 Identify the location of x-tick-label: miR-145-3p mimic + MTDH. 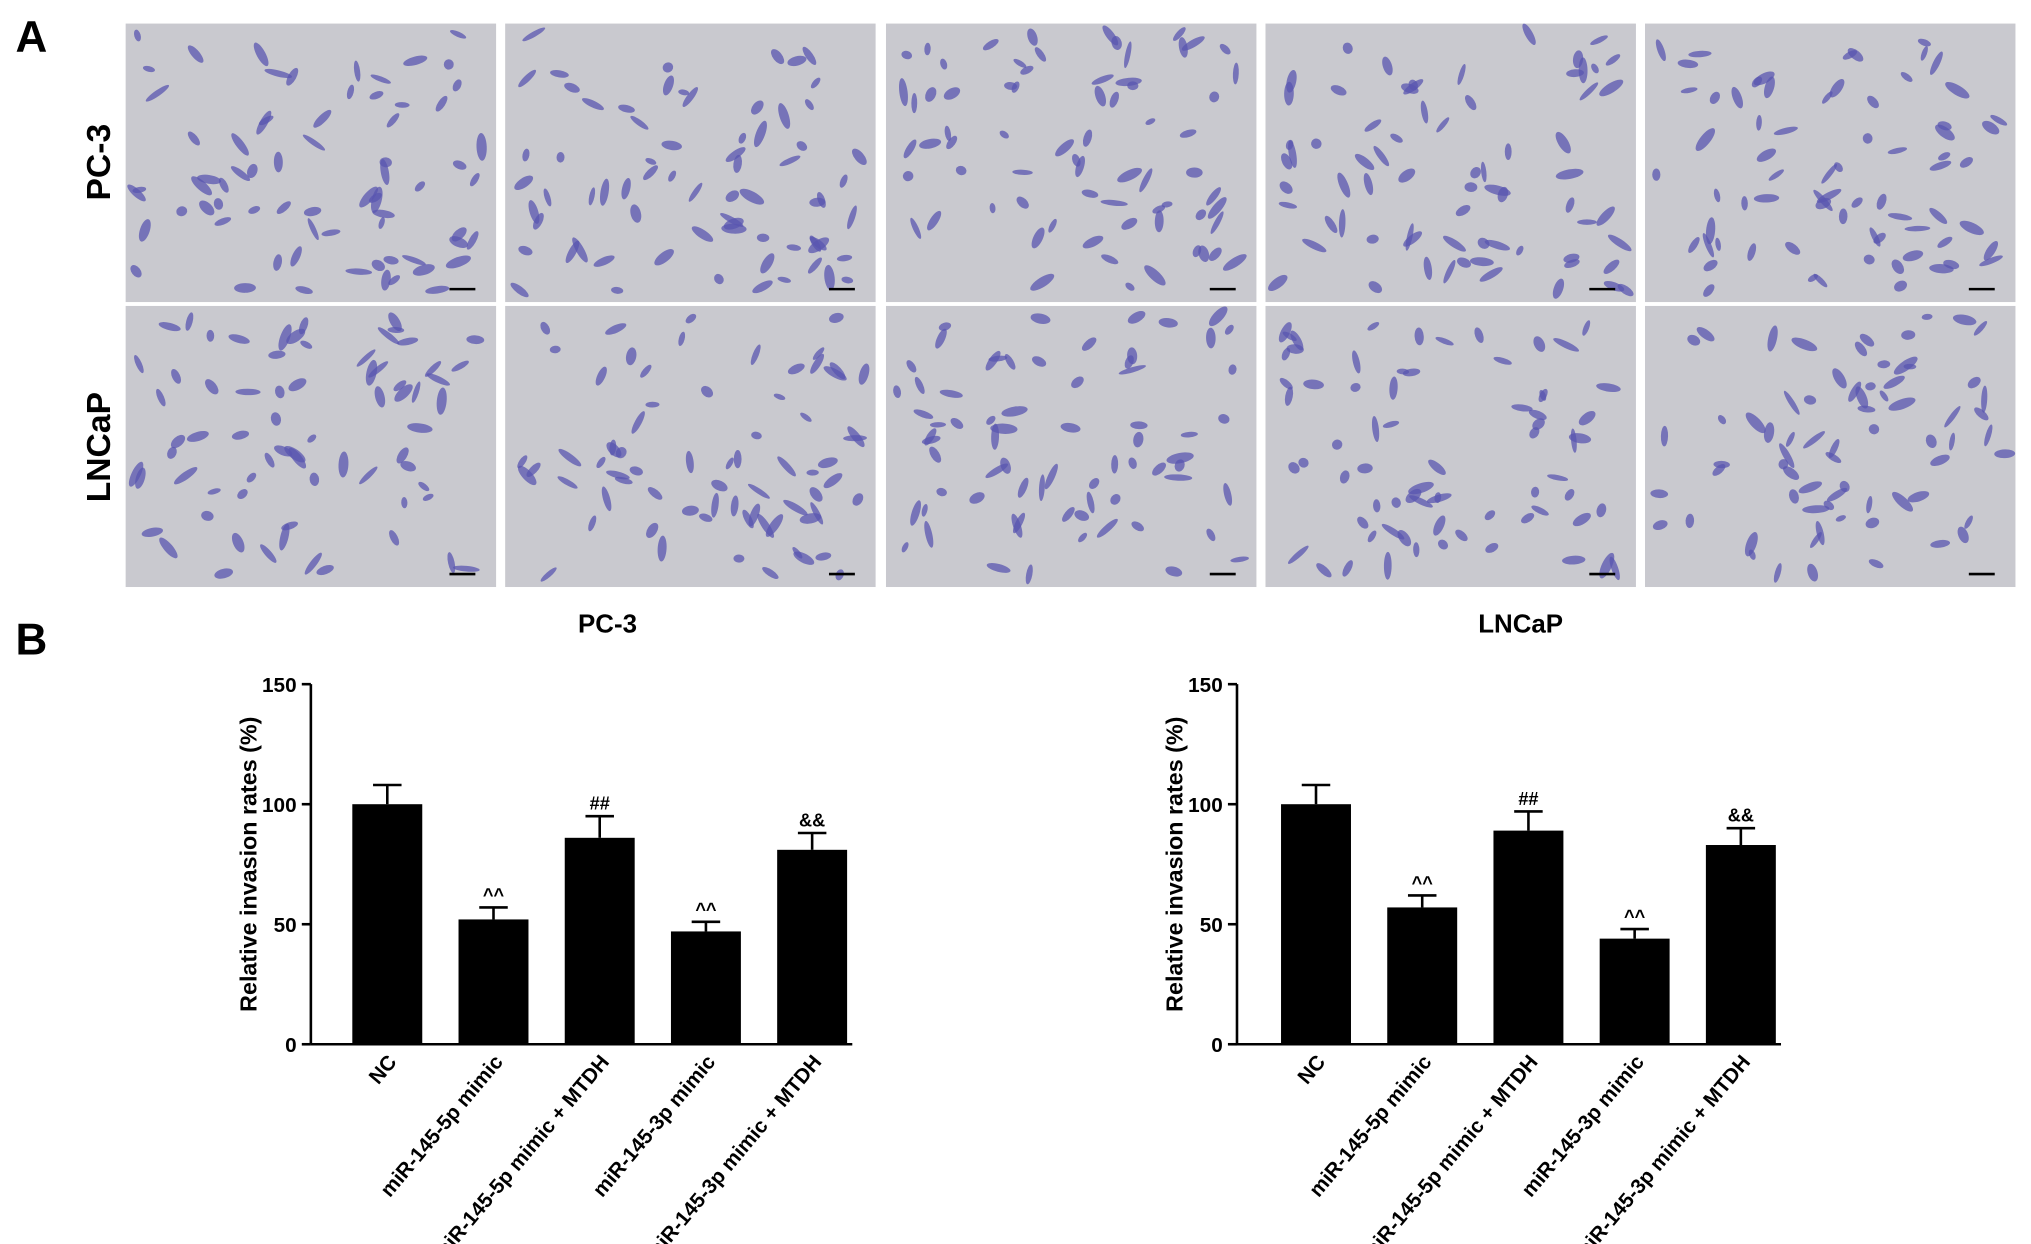
(733, 1147).